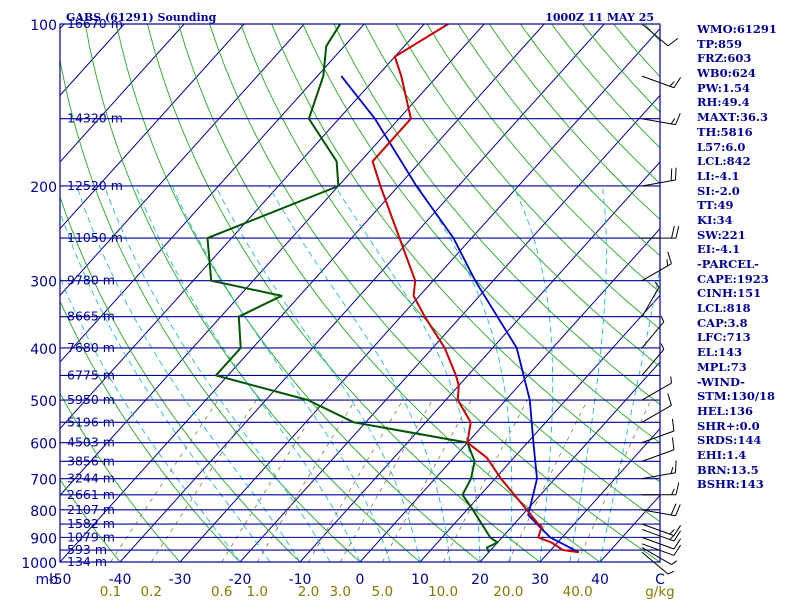 This screenshot has width=800, height=600. Describe the element at coordinates (95, 237) in the screenshot. I see `height-label: 11050 m` at that location.